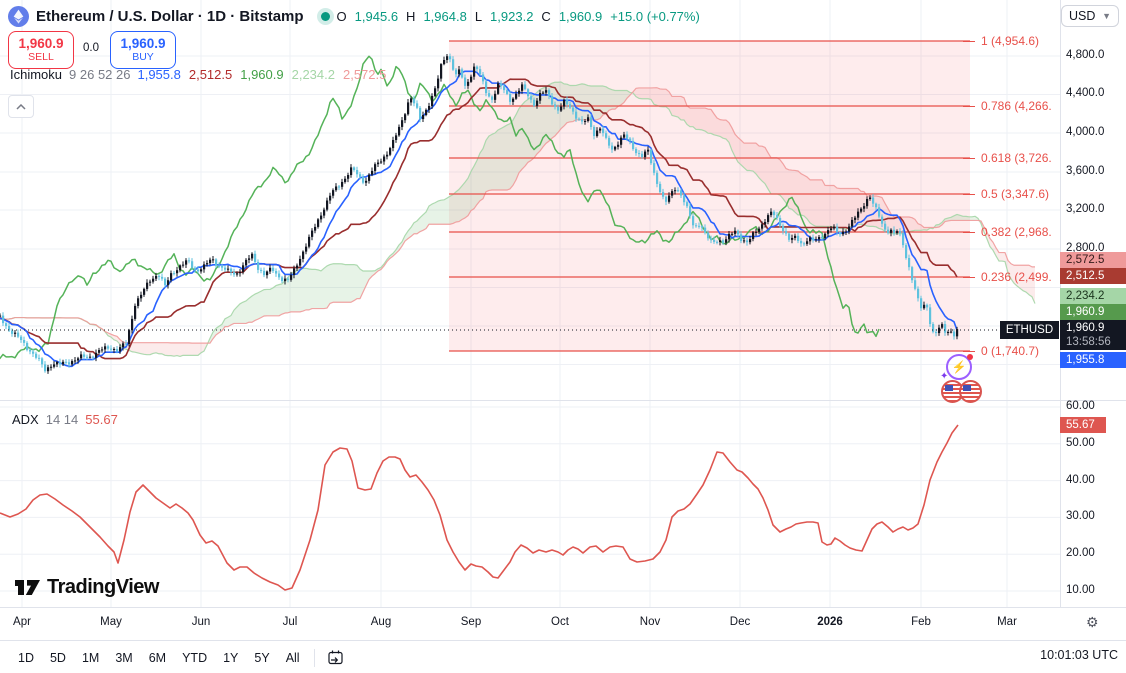  Describe the element at coordinates (170, 16) in the screenshot. I see `symbol-title: Ethereum / U.S. Dollar · 1D · Bitstamp` at that location.